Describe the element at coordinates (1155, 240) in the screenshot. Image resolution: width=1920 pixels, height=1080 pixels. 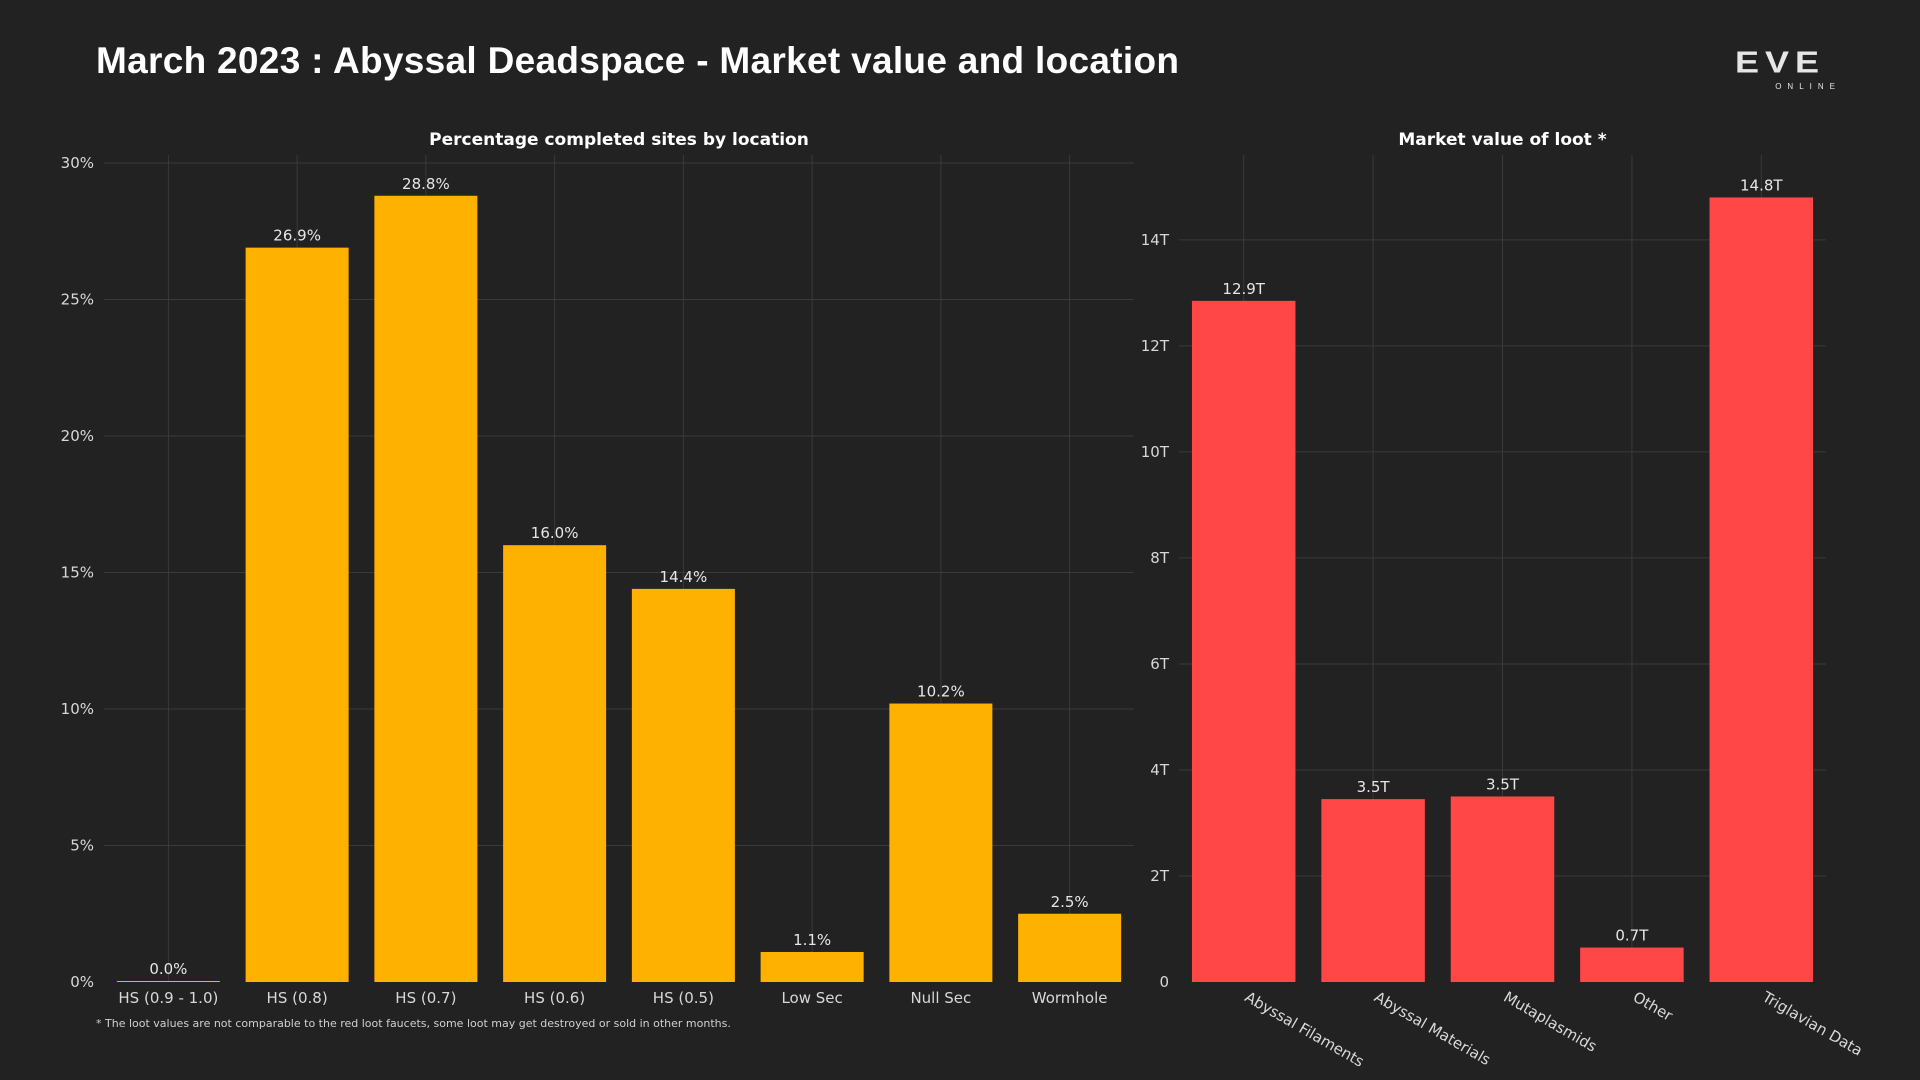
I see `y-tick-label: 14T` at that location.